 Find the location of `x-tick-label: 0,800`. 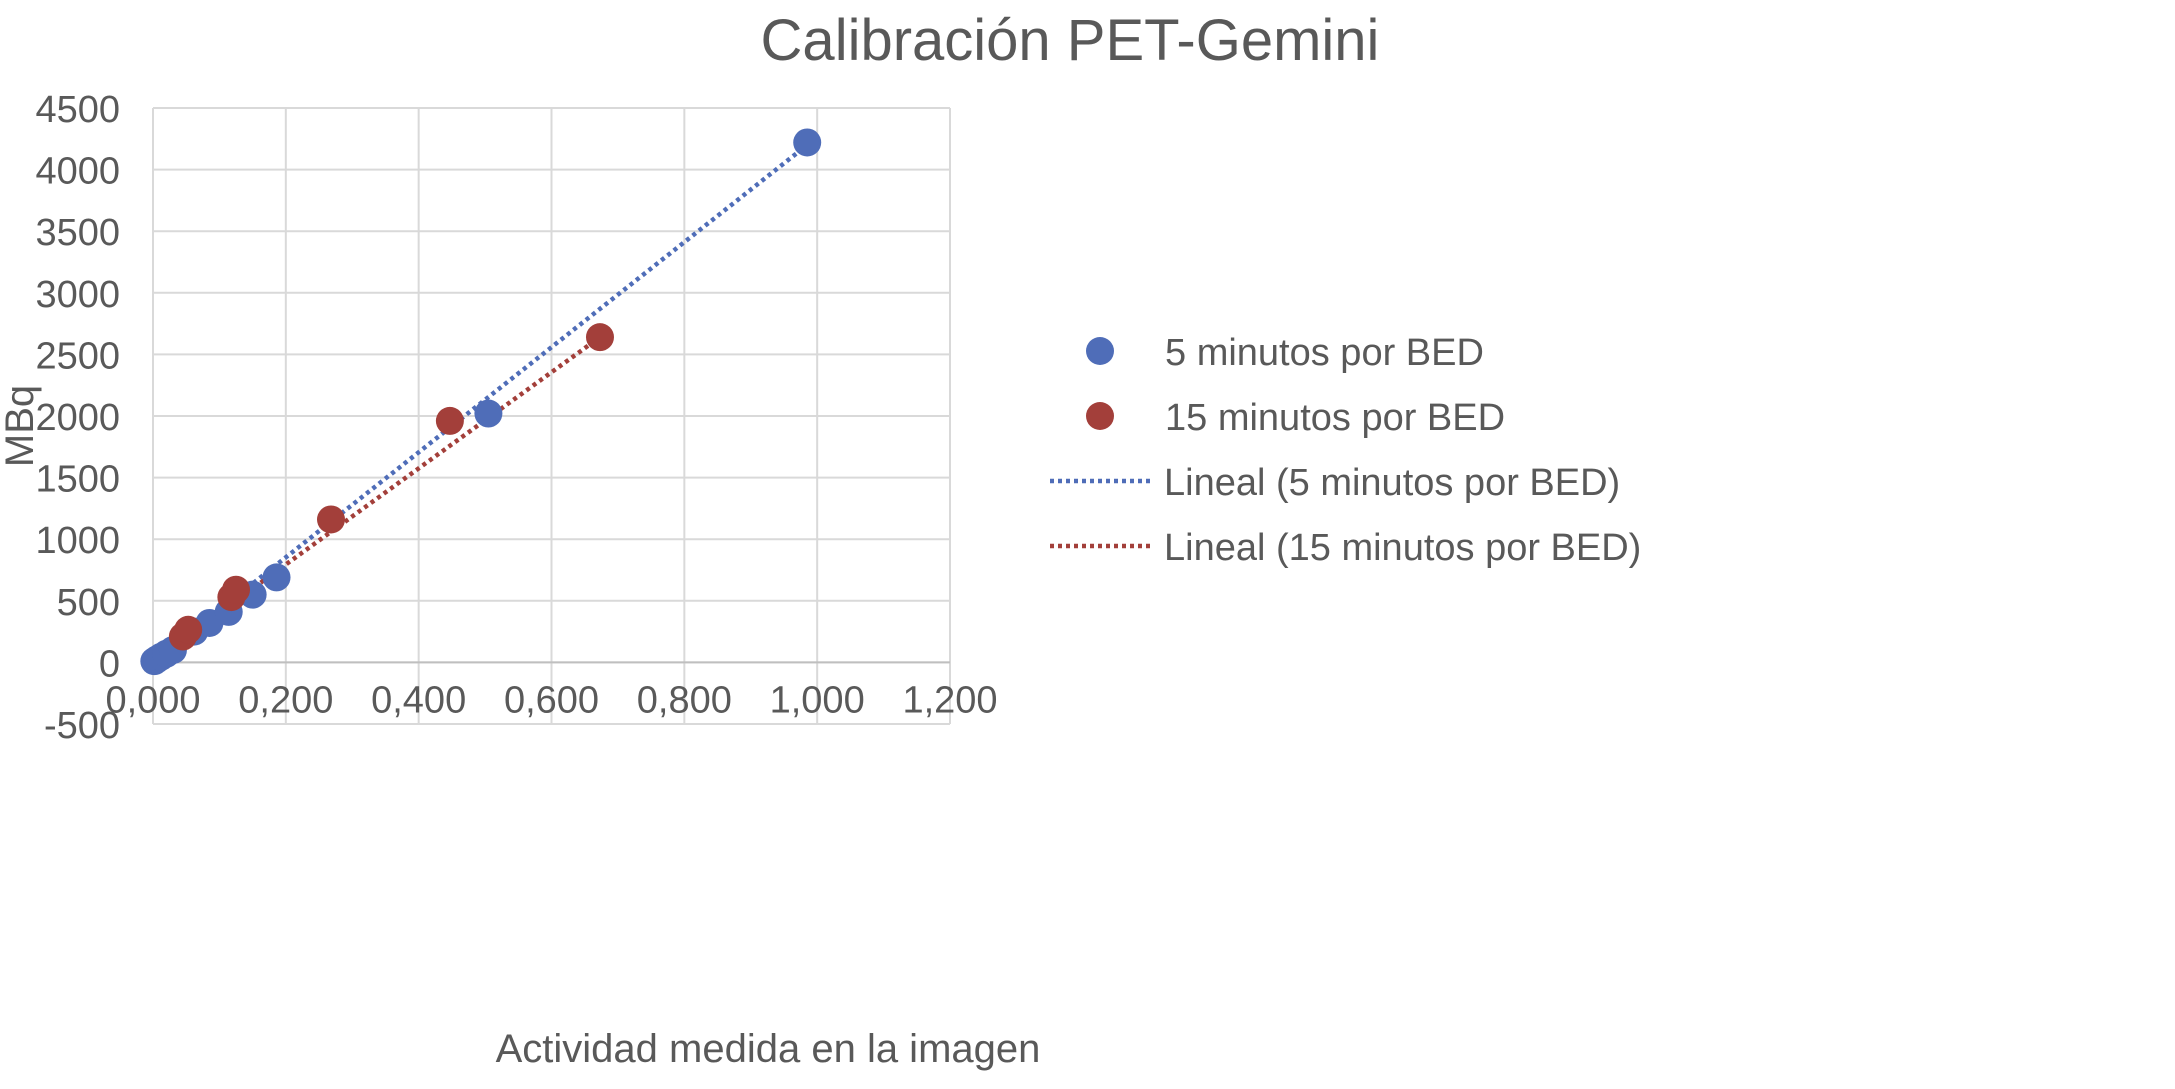

x-tick-label: 0,800 is located at coordinates (684, 700).